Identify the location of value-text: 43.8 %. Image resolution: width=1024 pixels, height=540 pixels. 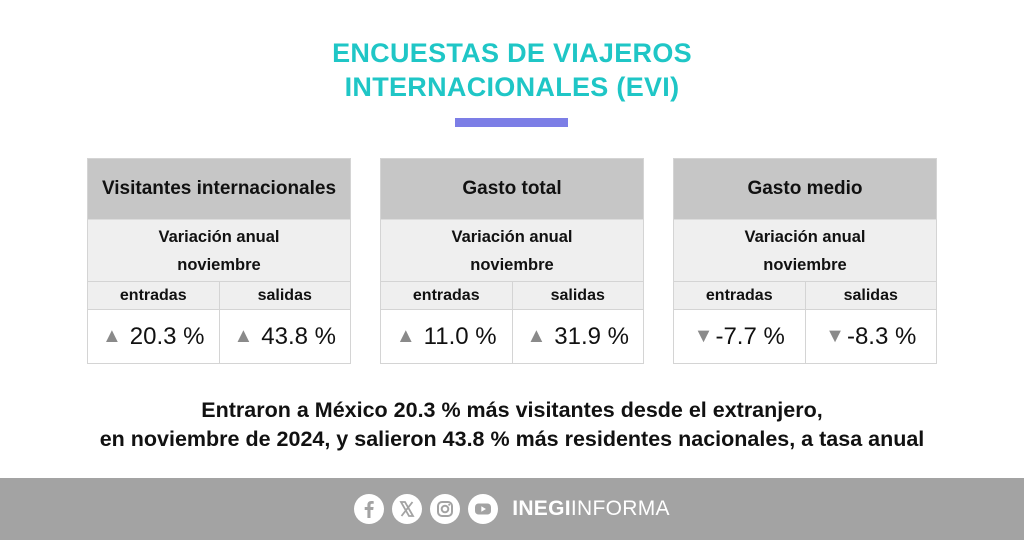
(298, 336).